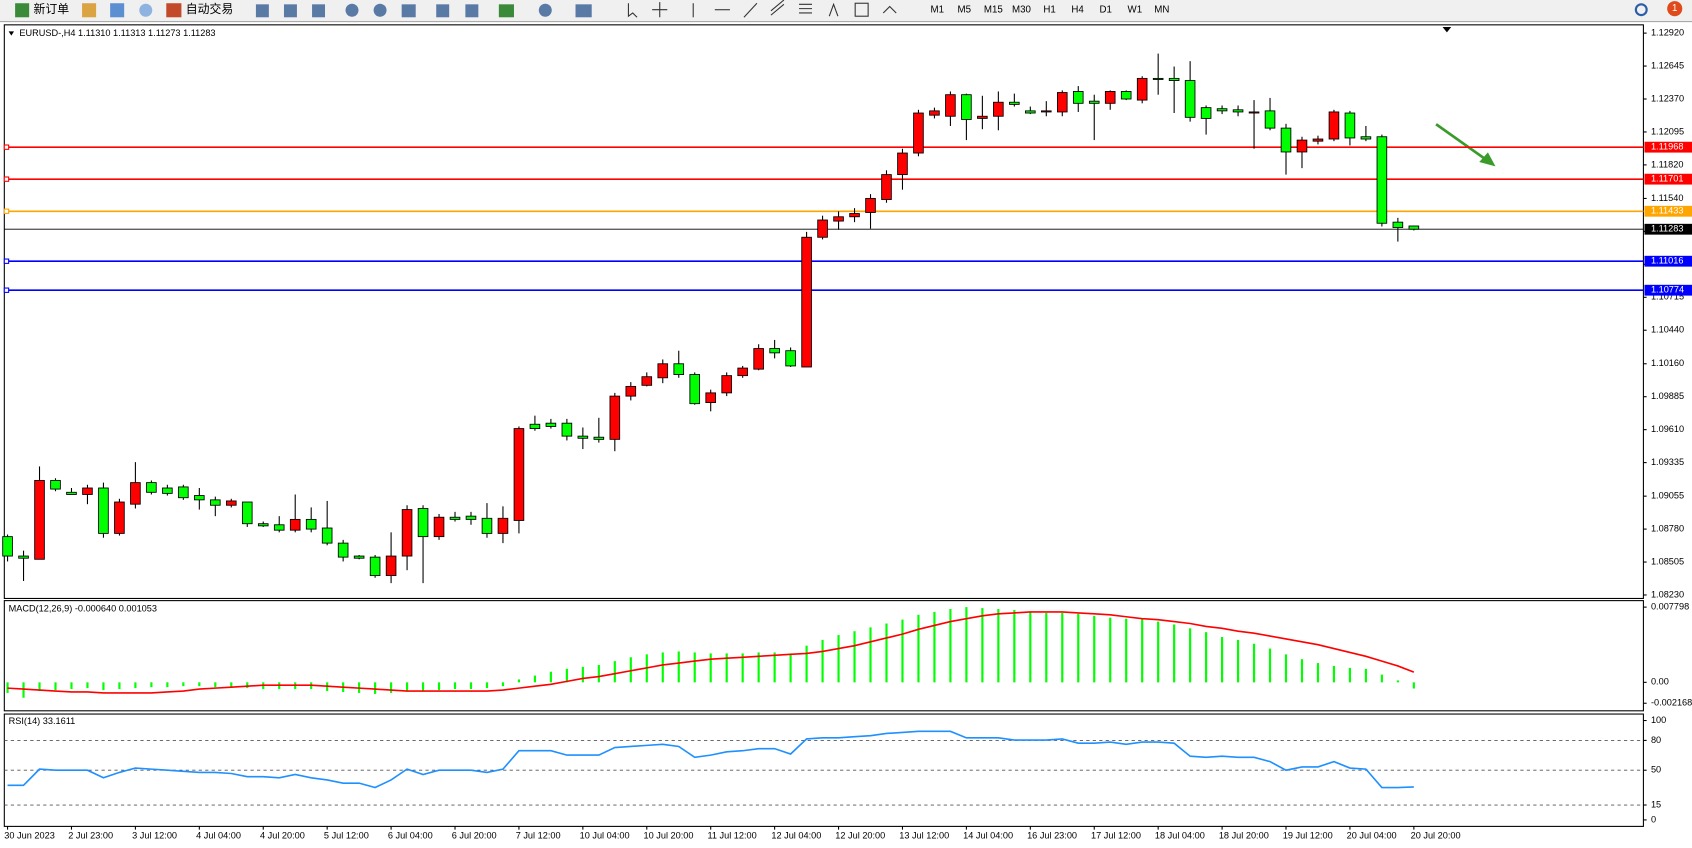 The width and height of the screenshot is (1692, 848). I want to click on timeframe-button: W1, so click(1135, 9).